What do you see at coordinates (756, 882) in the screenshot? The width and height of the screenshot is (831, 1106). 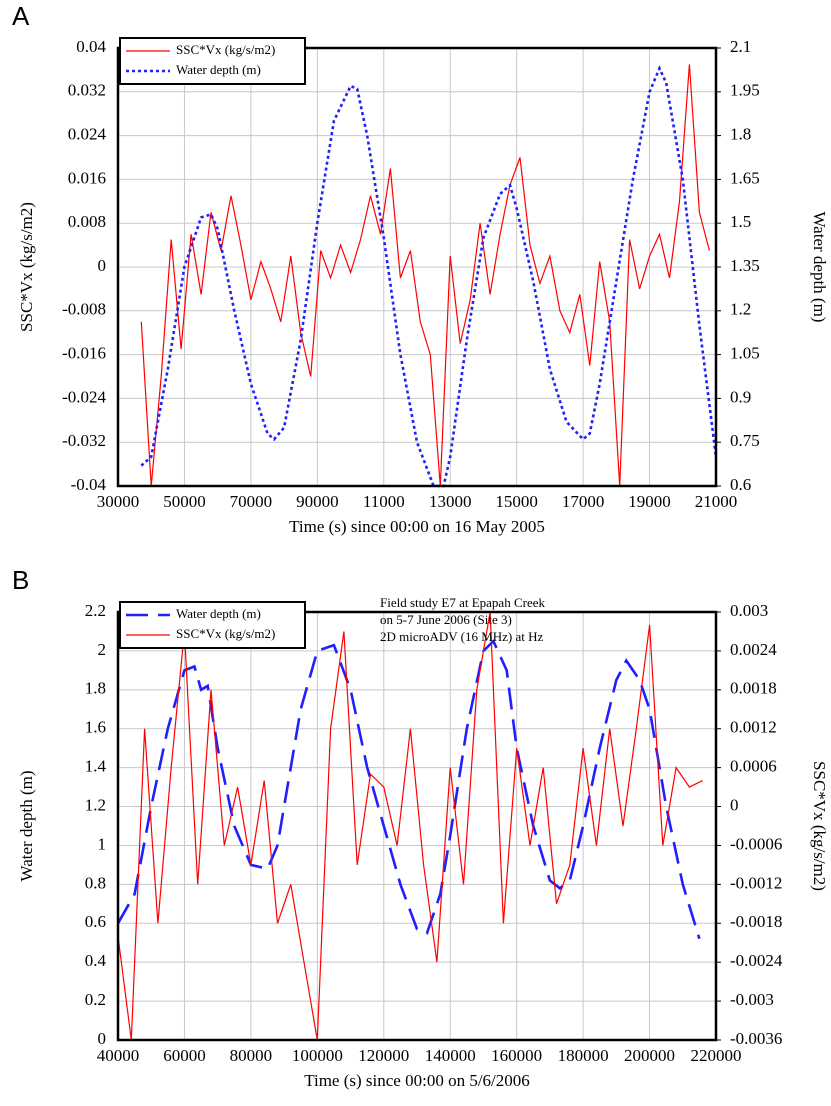 I see `y2-tick-label: -0.0012` at bounding box center [756, 882].